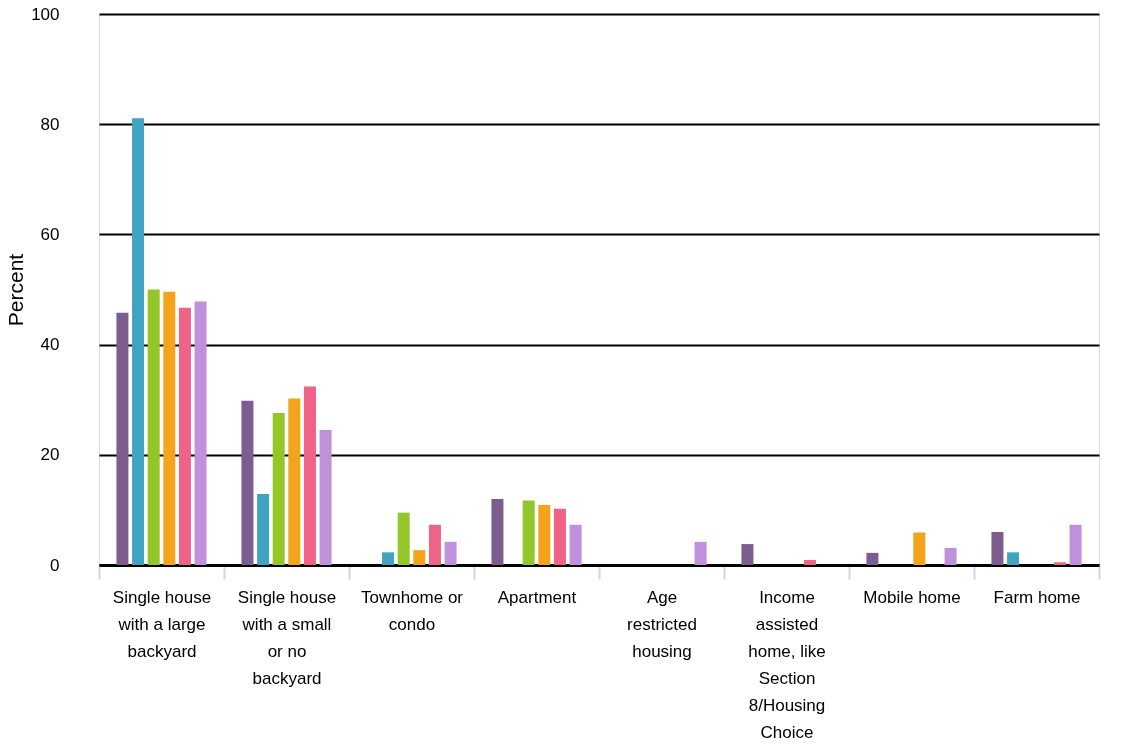 This screenshot has height=746, width=1122. Describe the element at coordinates (50, 234) in the screenshot. I see `y-tick-label: 60` at that location.